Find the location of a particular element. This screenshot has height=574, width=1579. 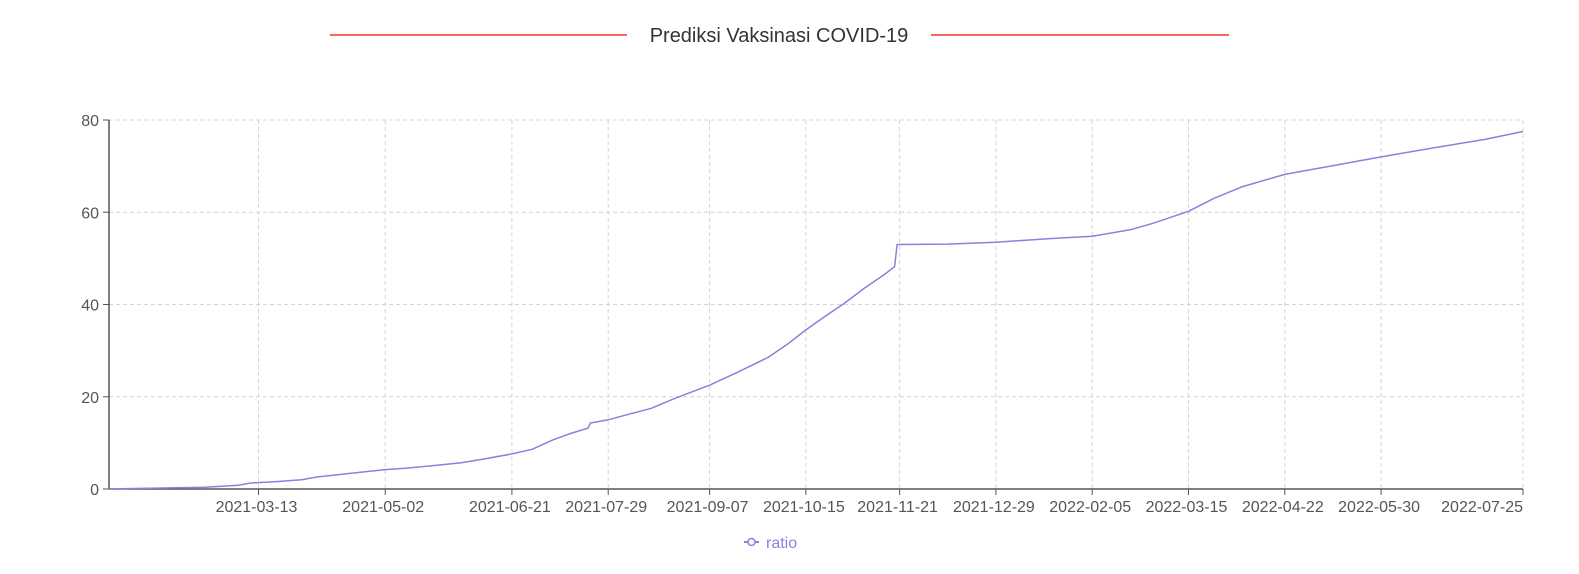

x-tick-label: 2021-09-07 is located at coordinates (708, 507).